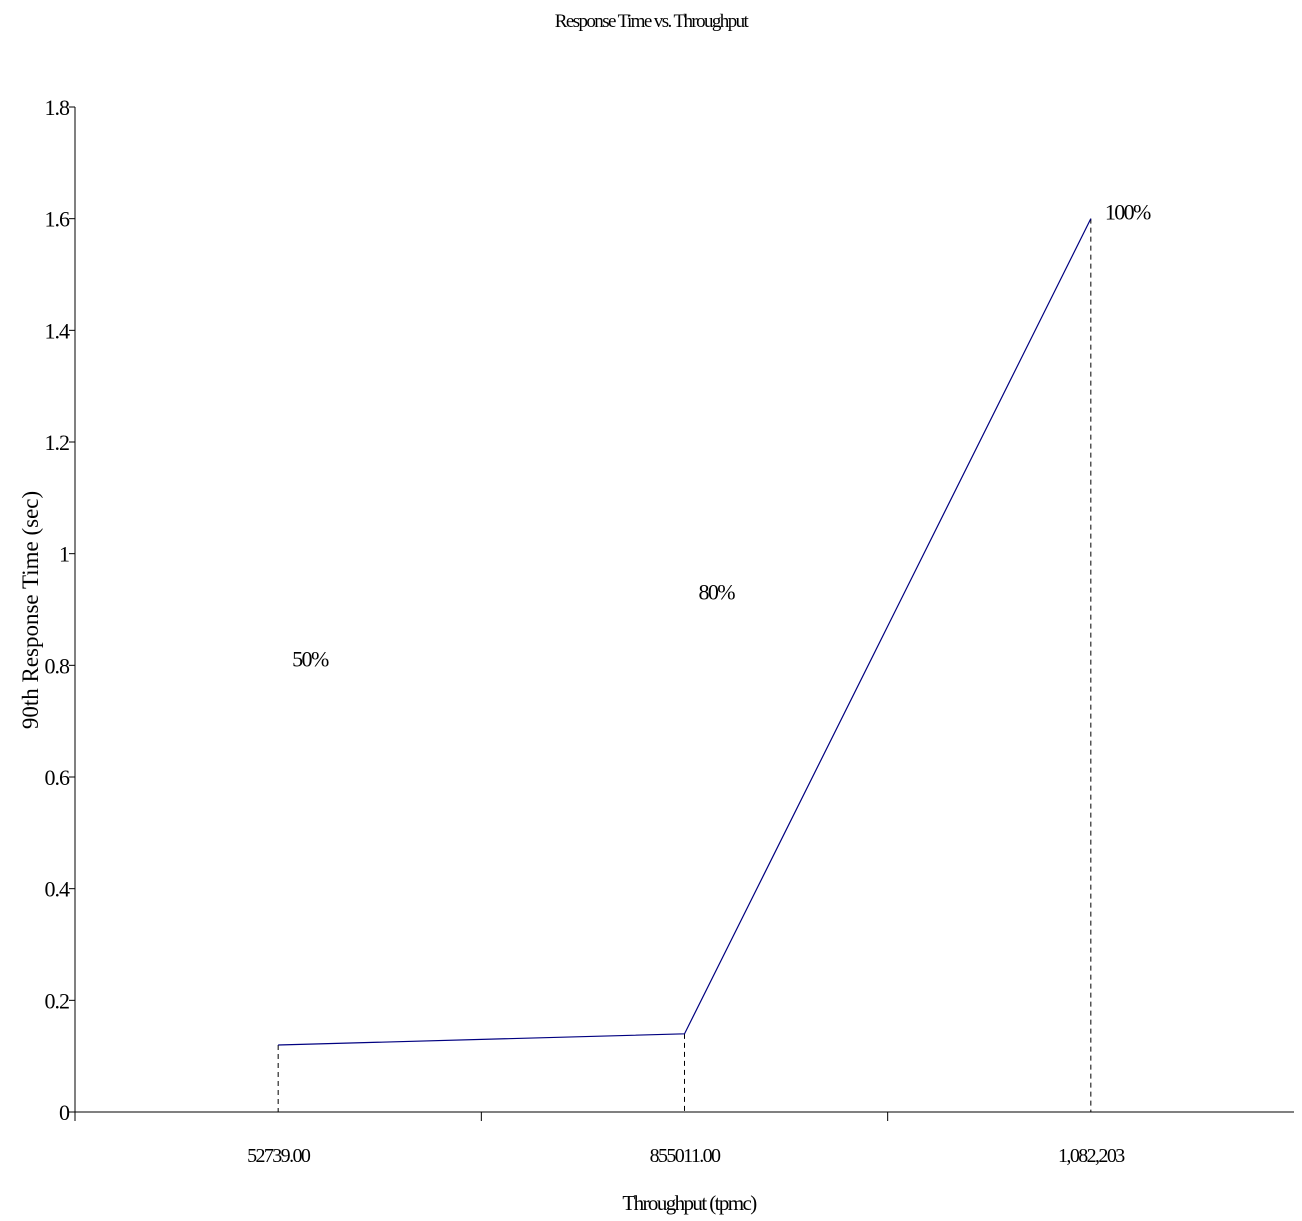 This screenshot has width=1302, height=1221. What do you see at coordinates (652, 21) in the screenshot?
I see `chart-title: Response Time vs. Throughput` at bounding box center [652, 21].